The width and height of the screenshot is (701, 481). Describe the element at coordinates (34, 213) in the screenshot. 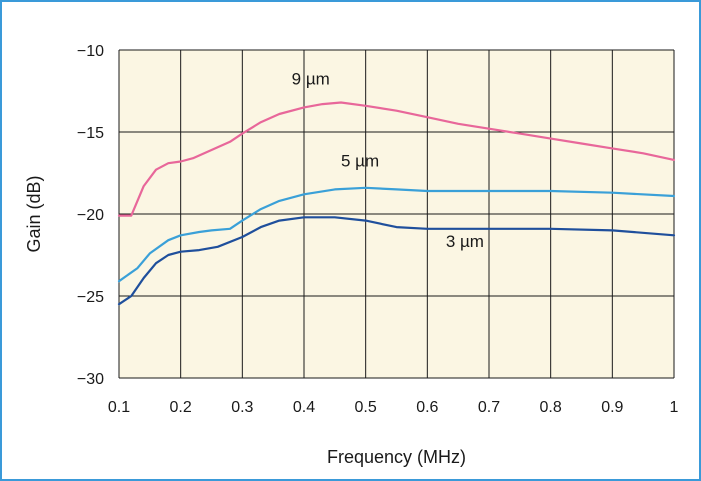

I see `y-axis-label: Gain (dB)` at that location.